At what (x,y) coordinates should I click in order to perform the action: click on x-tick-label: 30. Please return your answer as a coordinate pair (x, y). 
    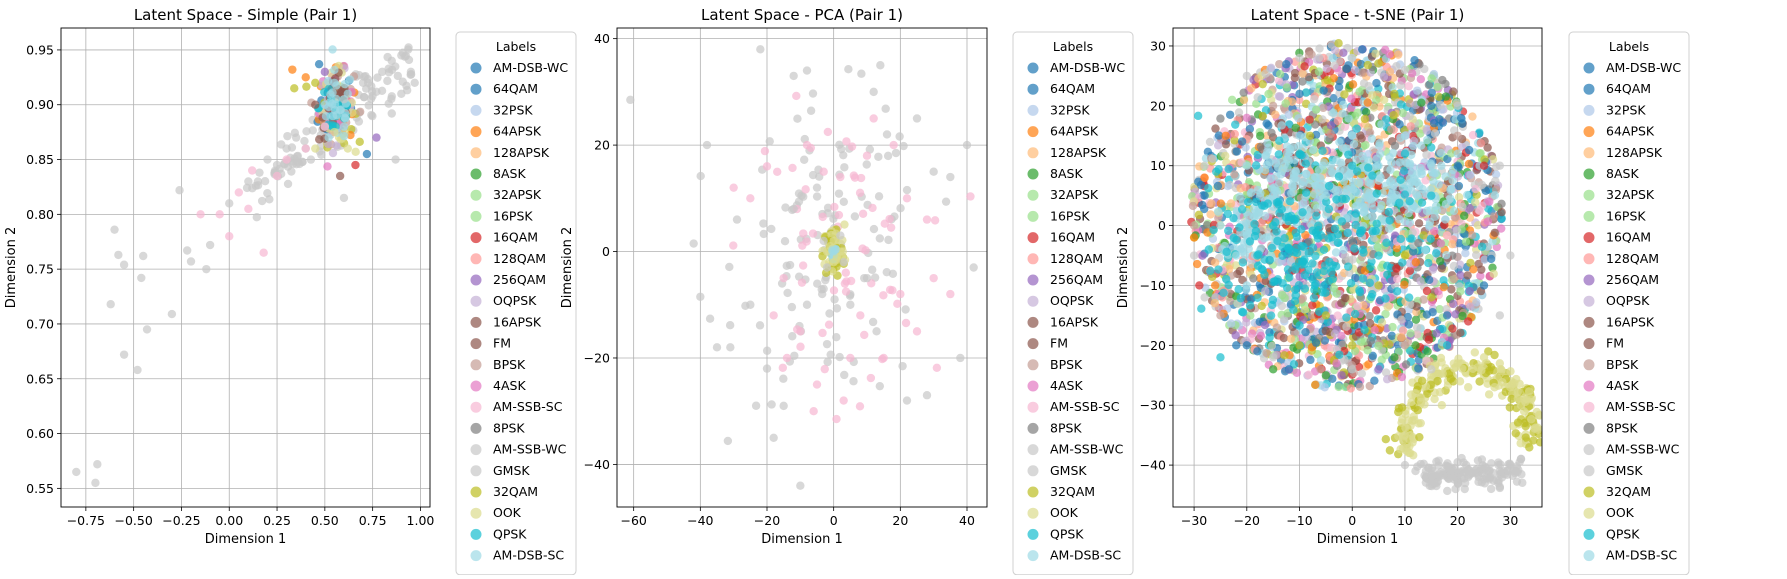
    Looking at the image, I should click on (1510, 520).